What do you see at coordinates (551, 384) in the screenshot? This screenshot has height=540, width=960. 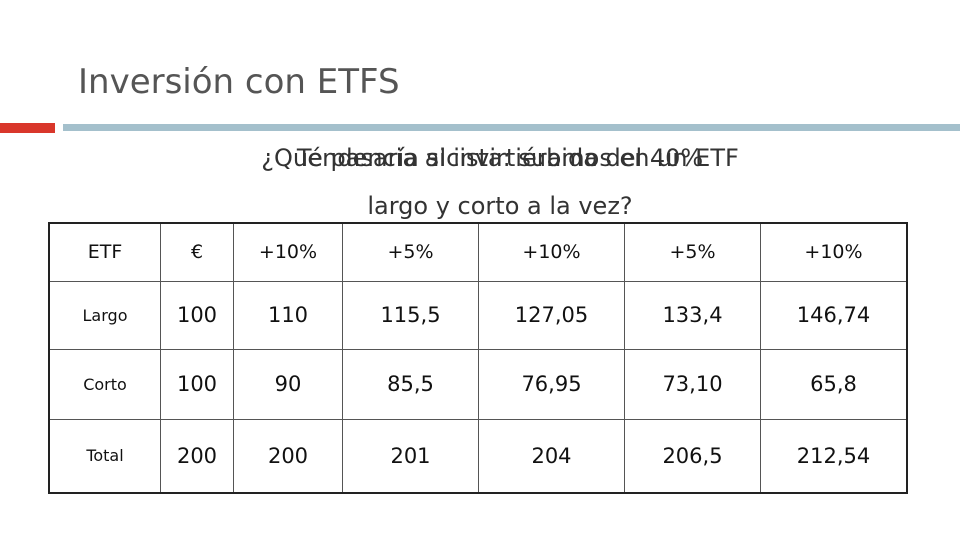 I see `table-cell: 76,95` at bounding box center [551, 384].